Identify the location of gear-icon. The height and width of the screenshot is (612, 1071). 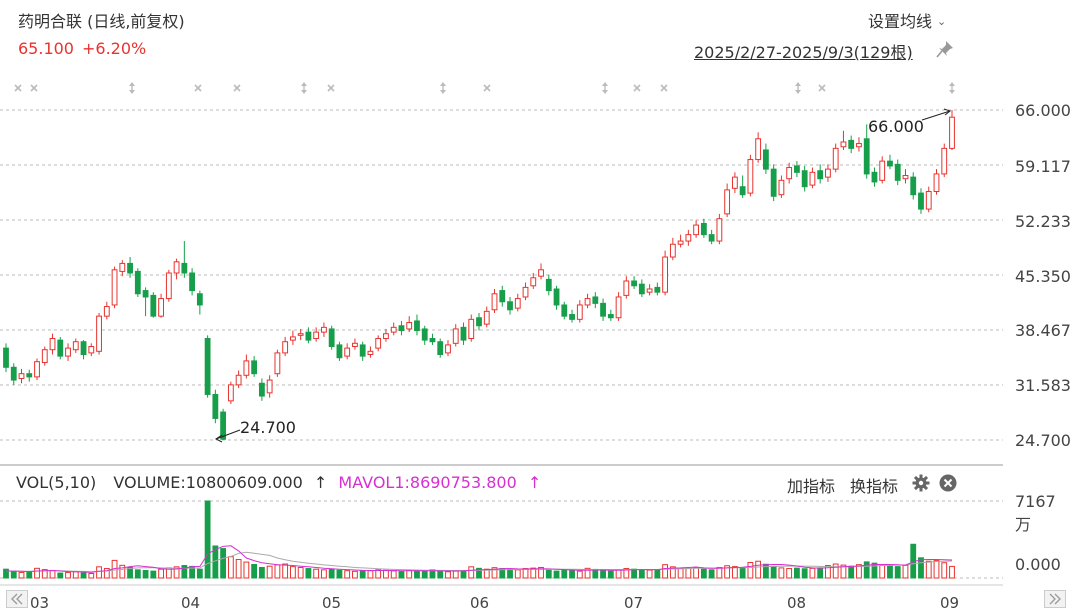
(921, 483).